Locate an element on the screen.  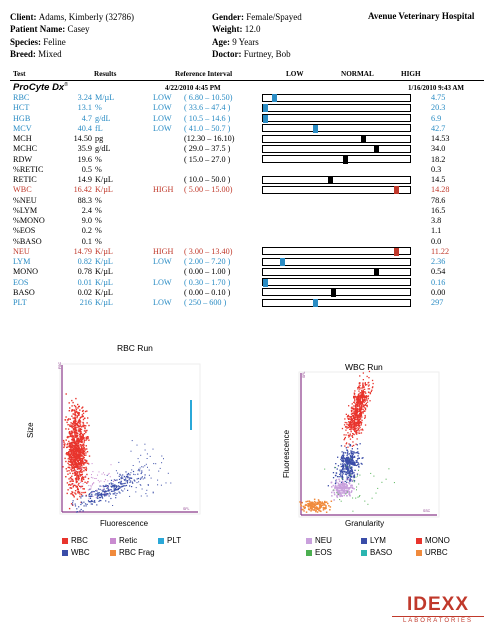
previous-value: 34.0 is located at coordinates (438, 149).